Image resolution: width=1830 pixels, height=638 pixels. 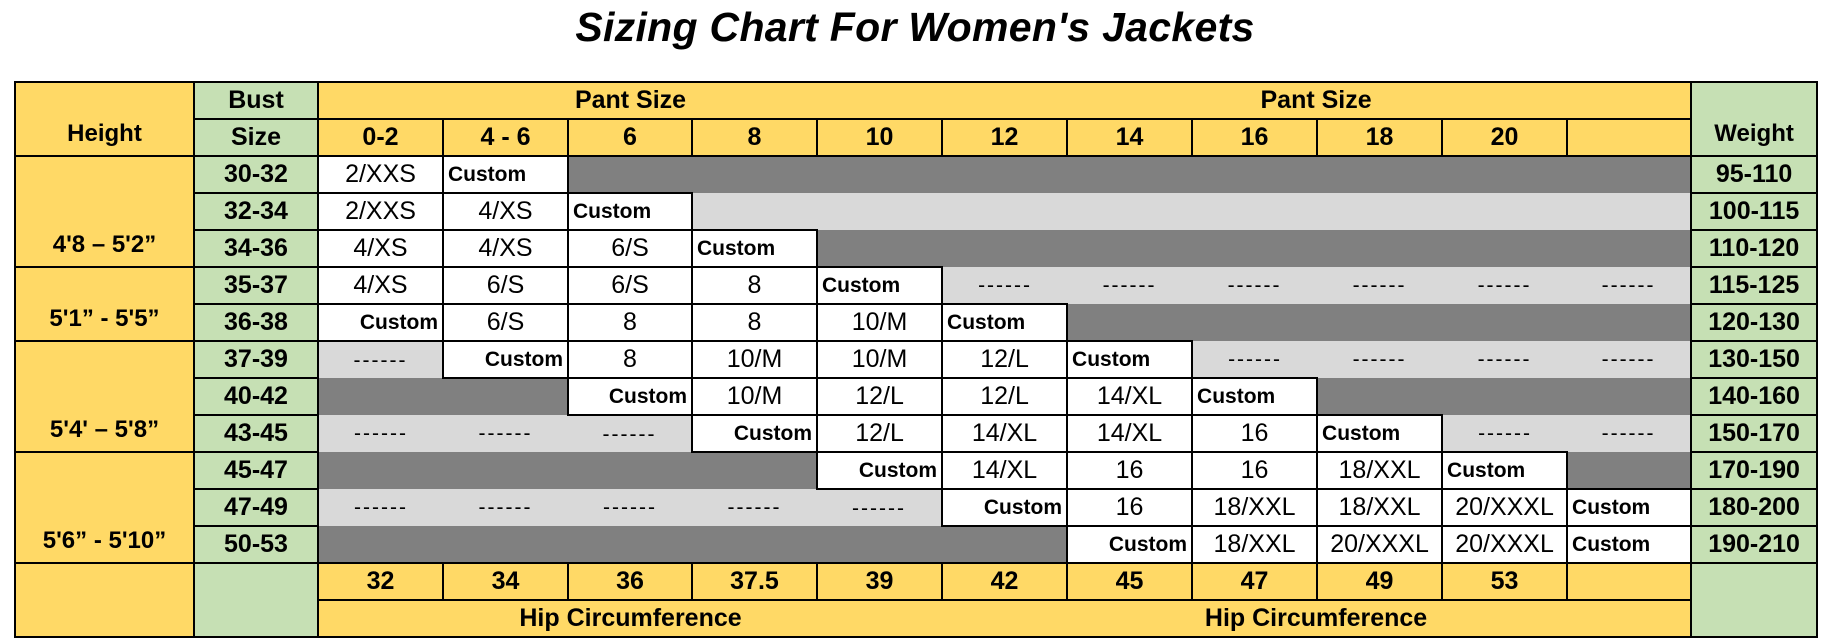 I want to click on weight-range-cell: 190-210, so click(x=1754, y=544).